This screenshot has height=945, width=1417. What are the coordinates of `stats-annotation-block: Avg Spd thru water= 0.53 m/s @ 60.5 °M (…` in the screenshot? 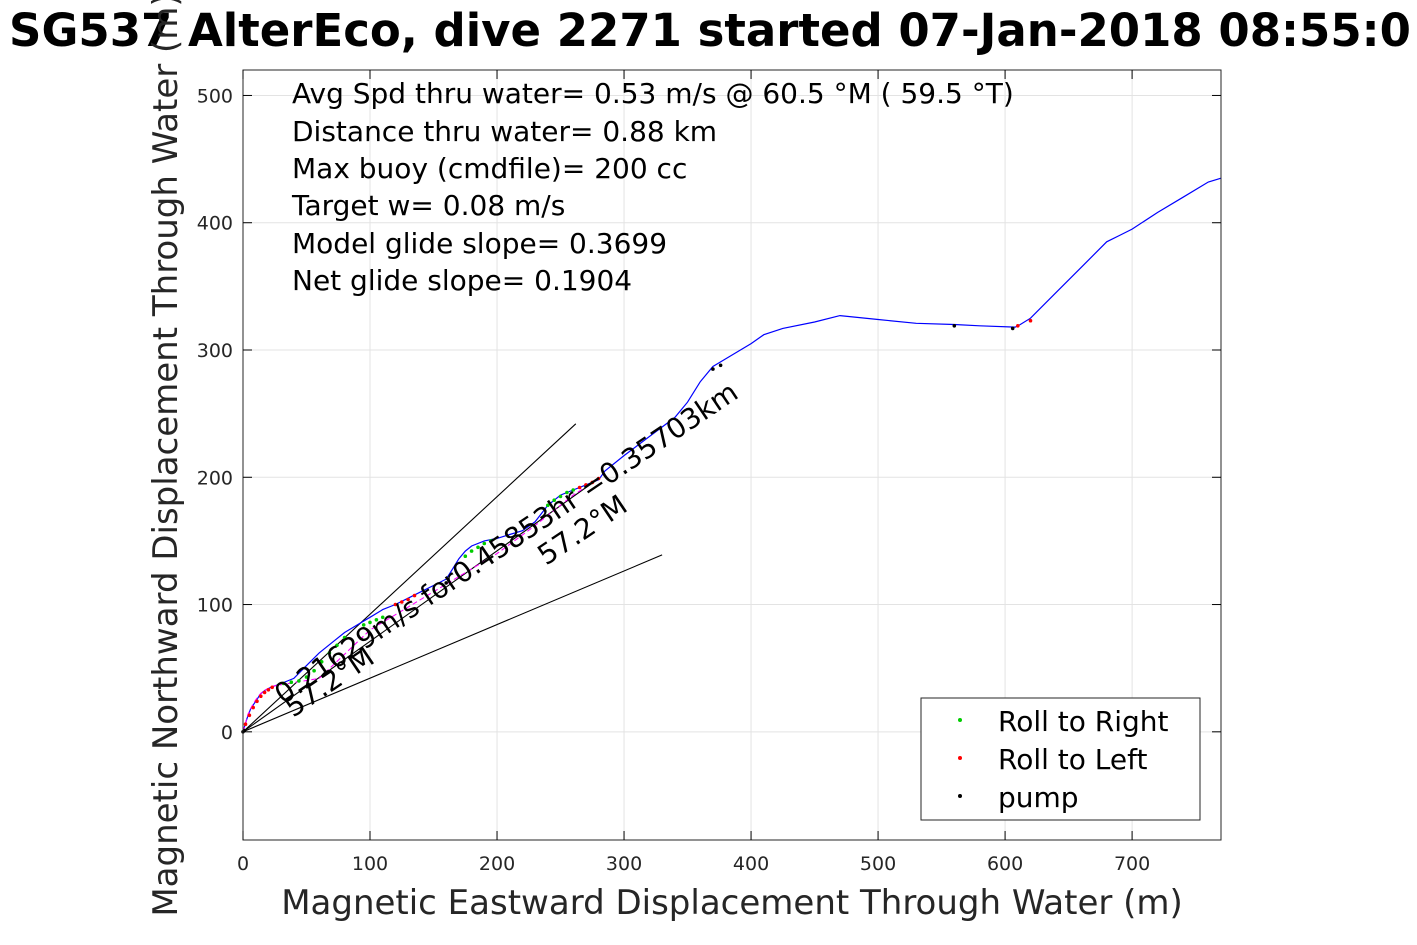 It's located at (652, 187).